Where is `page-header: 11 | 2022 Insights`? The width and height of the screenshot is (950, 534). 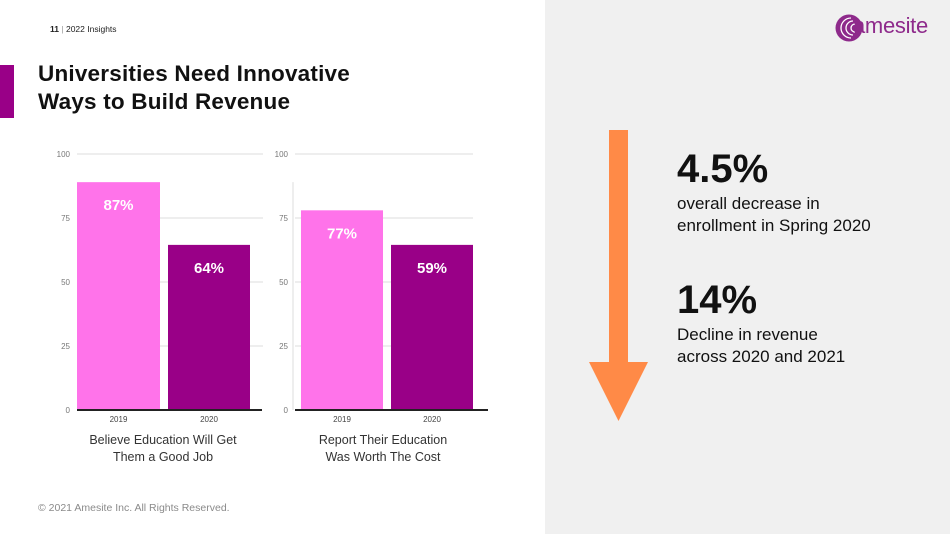
page-header: 11 | 2022 Insights is located at coordinates (83, 29).